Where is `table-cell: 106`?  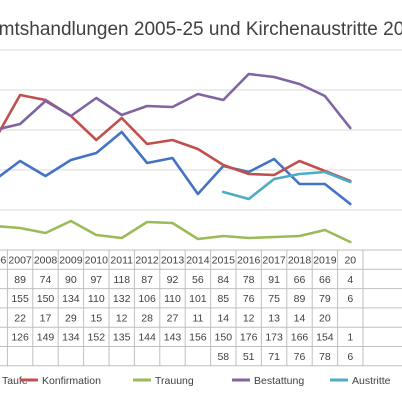
table-cell: 106 is located at coordinates (147, 299).